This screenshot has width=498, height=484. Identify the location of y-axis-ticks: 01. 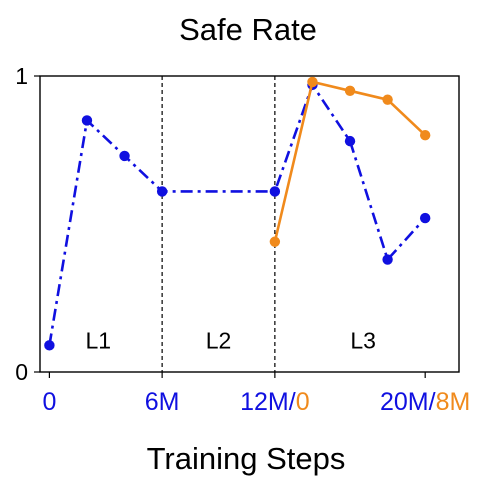
(27, 224).